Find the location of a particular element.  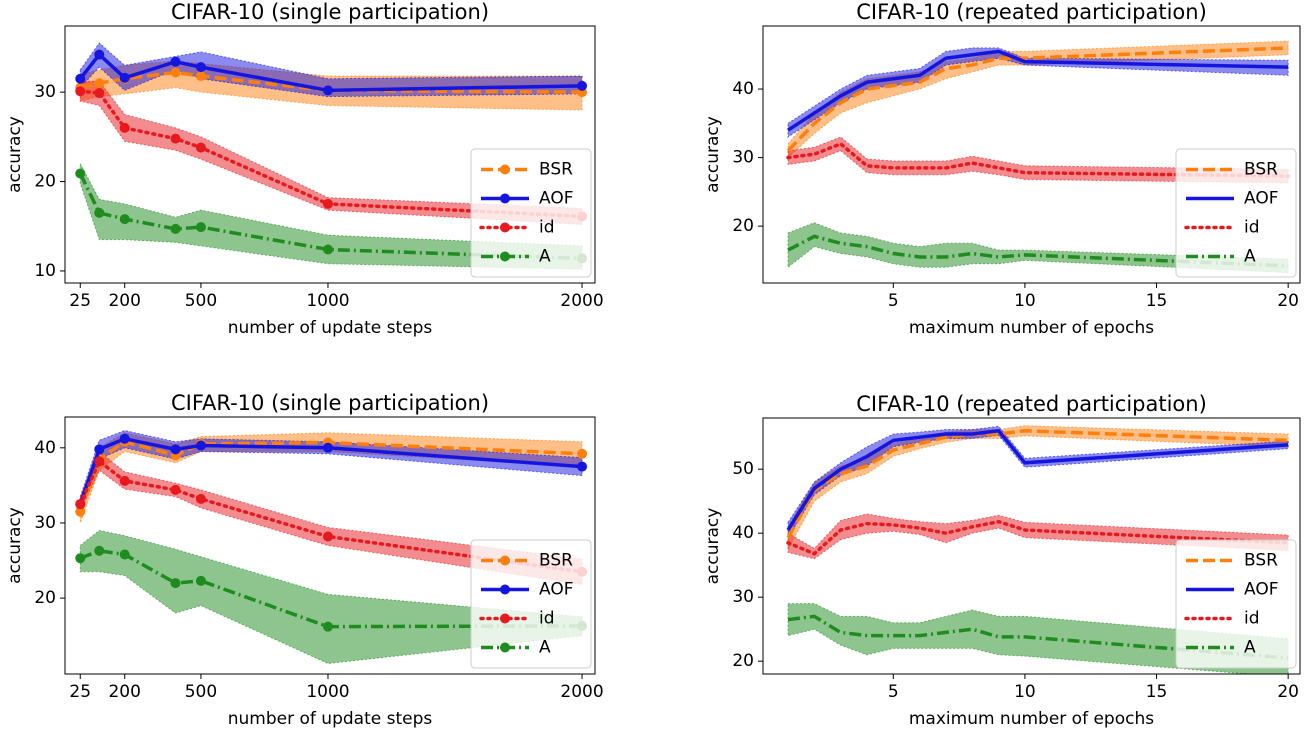

x-tick-label: 200 is located at coordinates (124, 301).